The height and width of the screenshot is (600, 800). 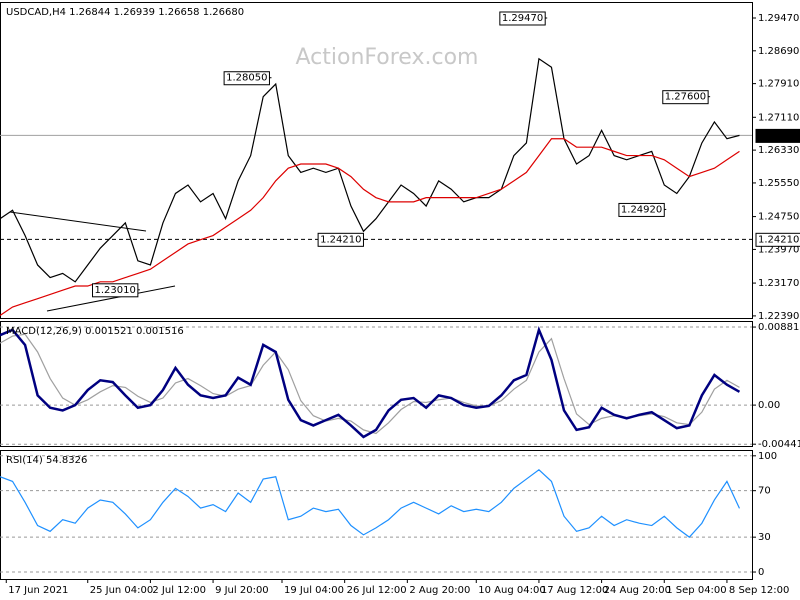 I want to click on y-tick-label: 1.28690, so click(x=778, y=51).